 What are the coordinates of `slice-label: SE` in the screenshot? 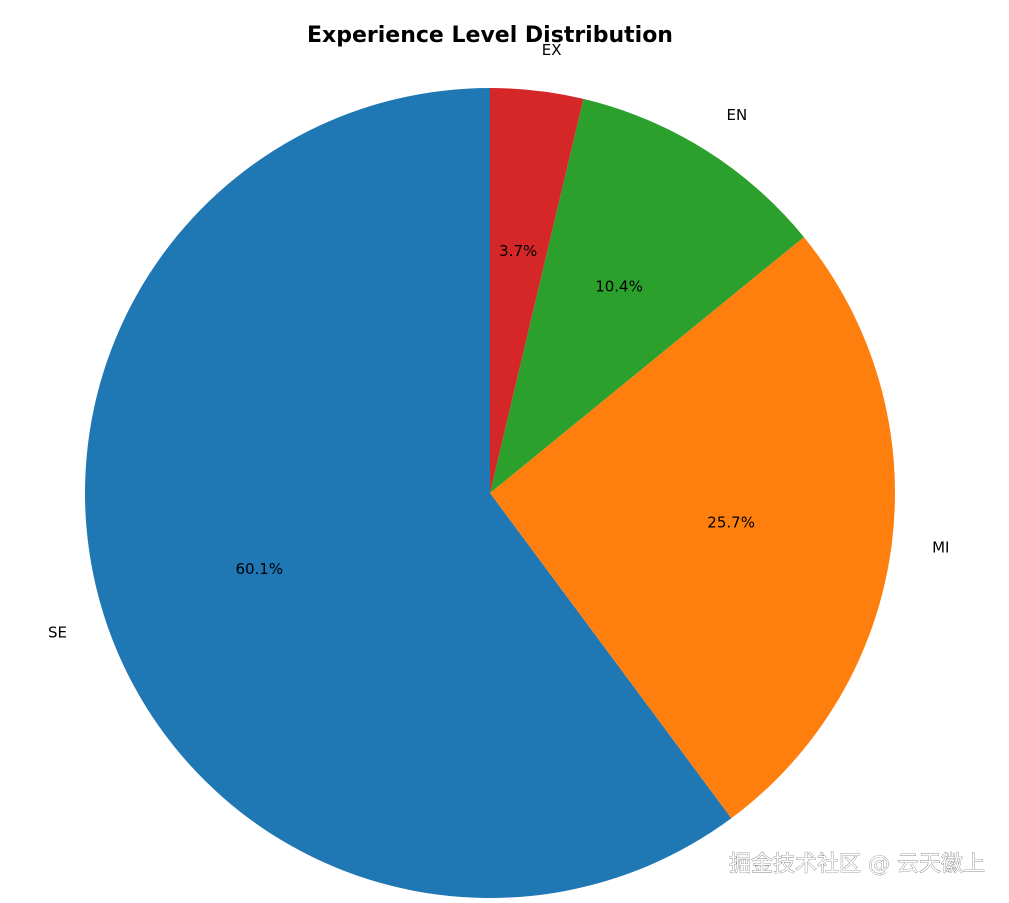 It's located at (57, 632).